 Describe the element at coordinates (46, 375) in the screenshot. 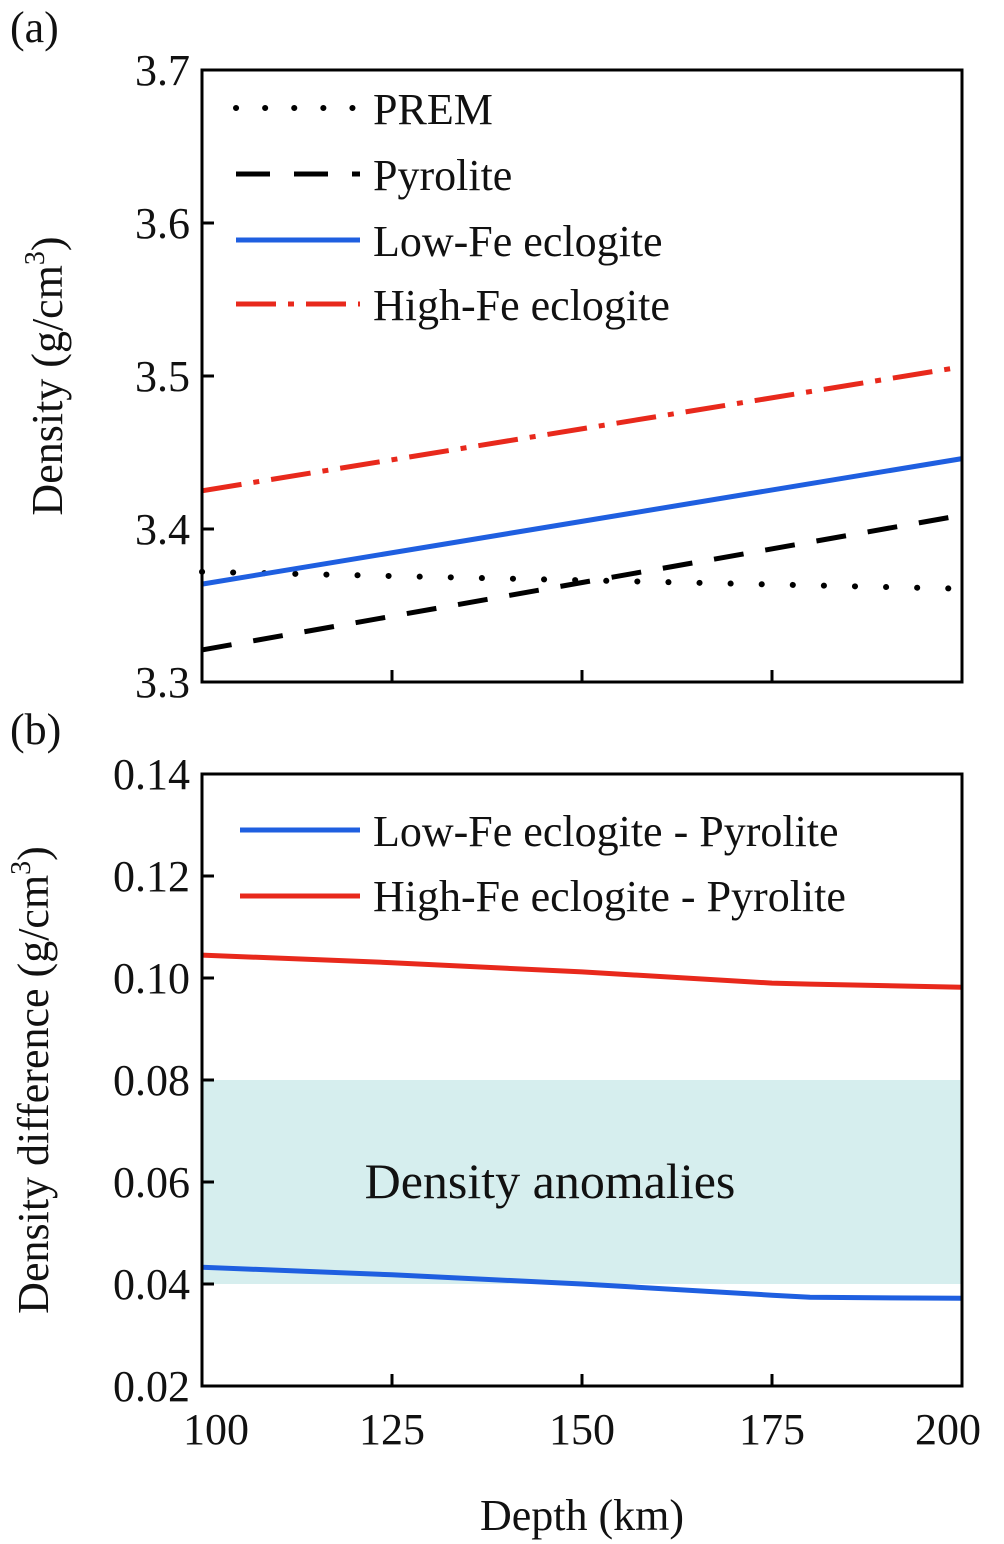

I see `panel-a-y-axis-title: Density (g/cm3)` at that location.